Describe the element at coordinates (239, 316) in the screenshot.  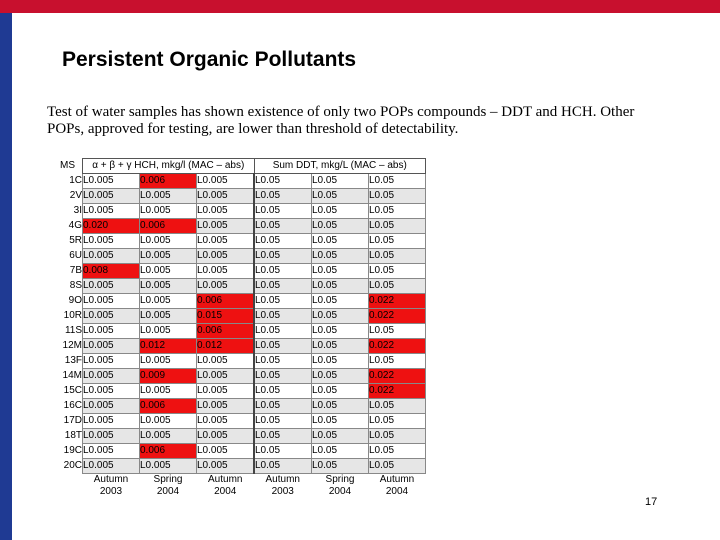
I see `table-row: 10R L0.005 L0.005 0.015 L0.05 L0.05 0.022` at that location.